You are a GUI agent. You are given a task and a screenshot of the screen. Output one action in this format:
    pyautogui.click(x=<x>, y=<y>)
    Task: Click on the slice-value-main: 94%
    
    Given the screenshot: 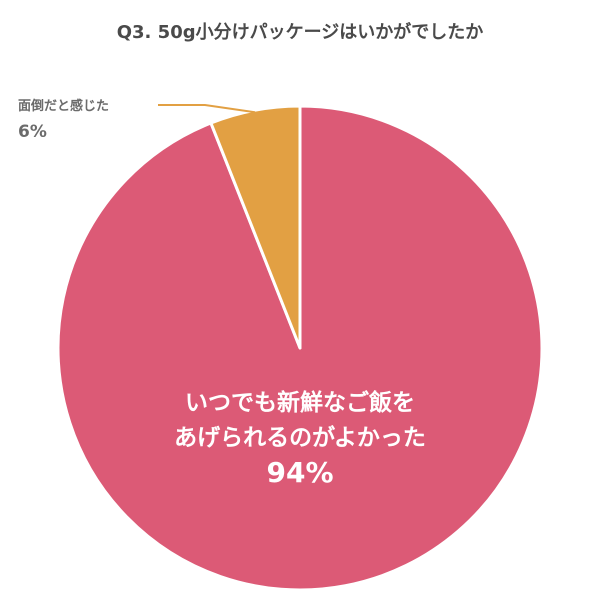 What is the action you would take?
    pyautogui.click(x=299, y=472)
    